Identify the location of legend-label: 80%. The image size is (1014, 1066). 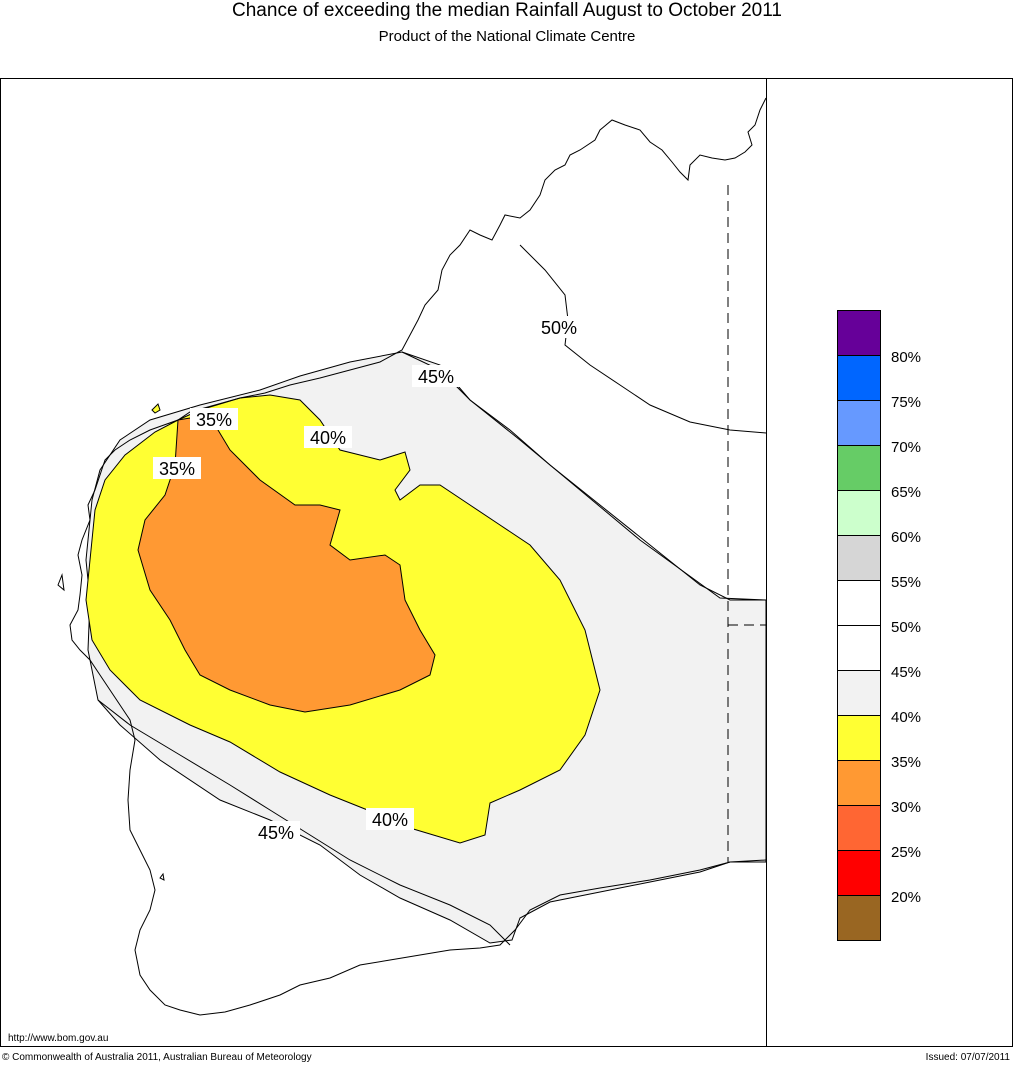
(906, 357).